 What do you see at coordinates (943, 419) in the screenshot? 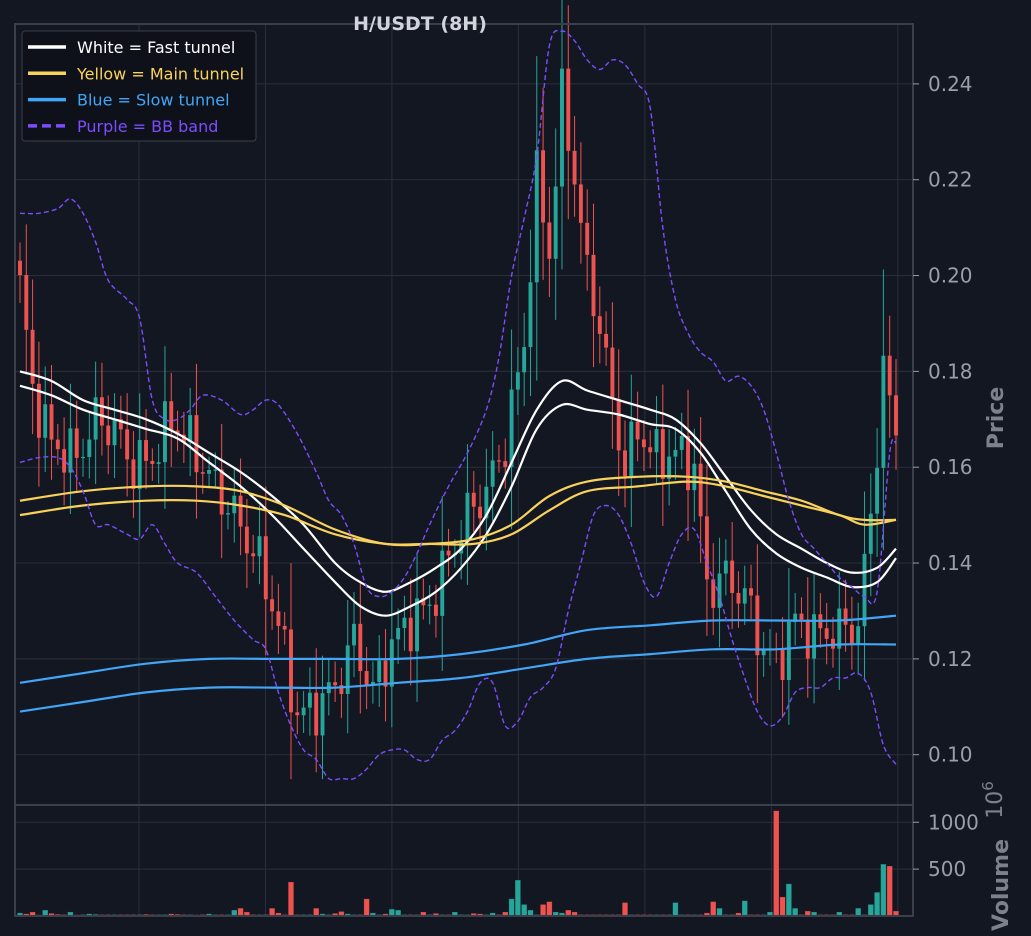
I see `price-axis: 0.10 0.12 0.14 0.16 0.18 0.20 0.22 0.24` at bounding box center [943, 419].